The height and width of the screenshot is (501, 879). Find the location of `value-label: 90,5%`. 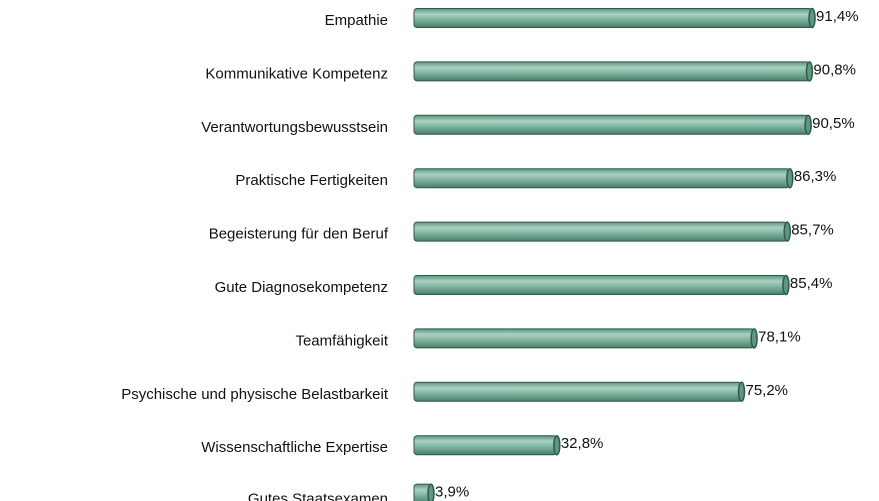

value-label: 90,5% is located at coordinates (833, 123).